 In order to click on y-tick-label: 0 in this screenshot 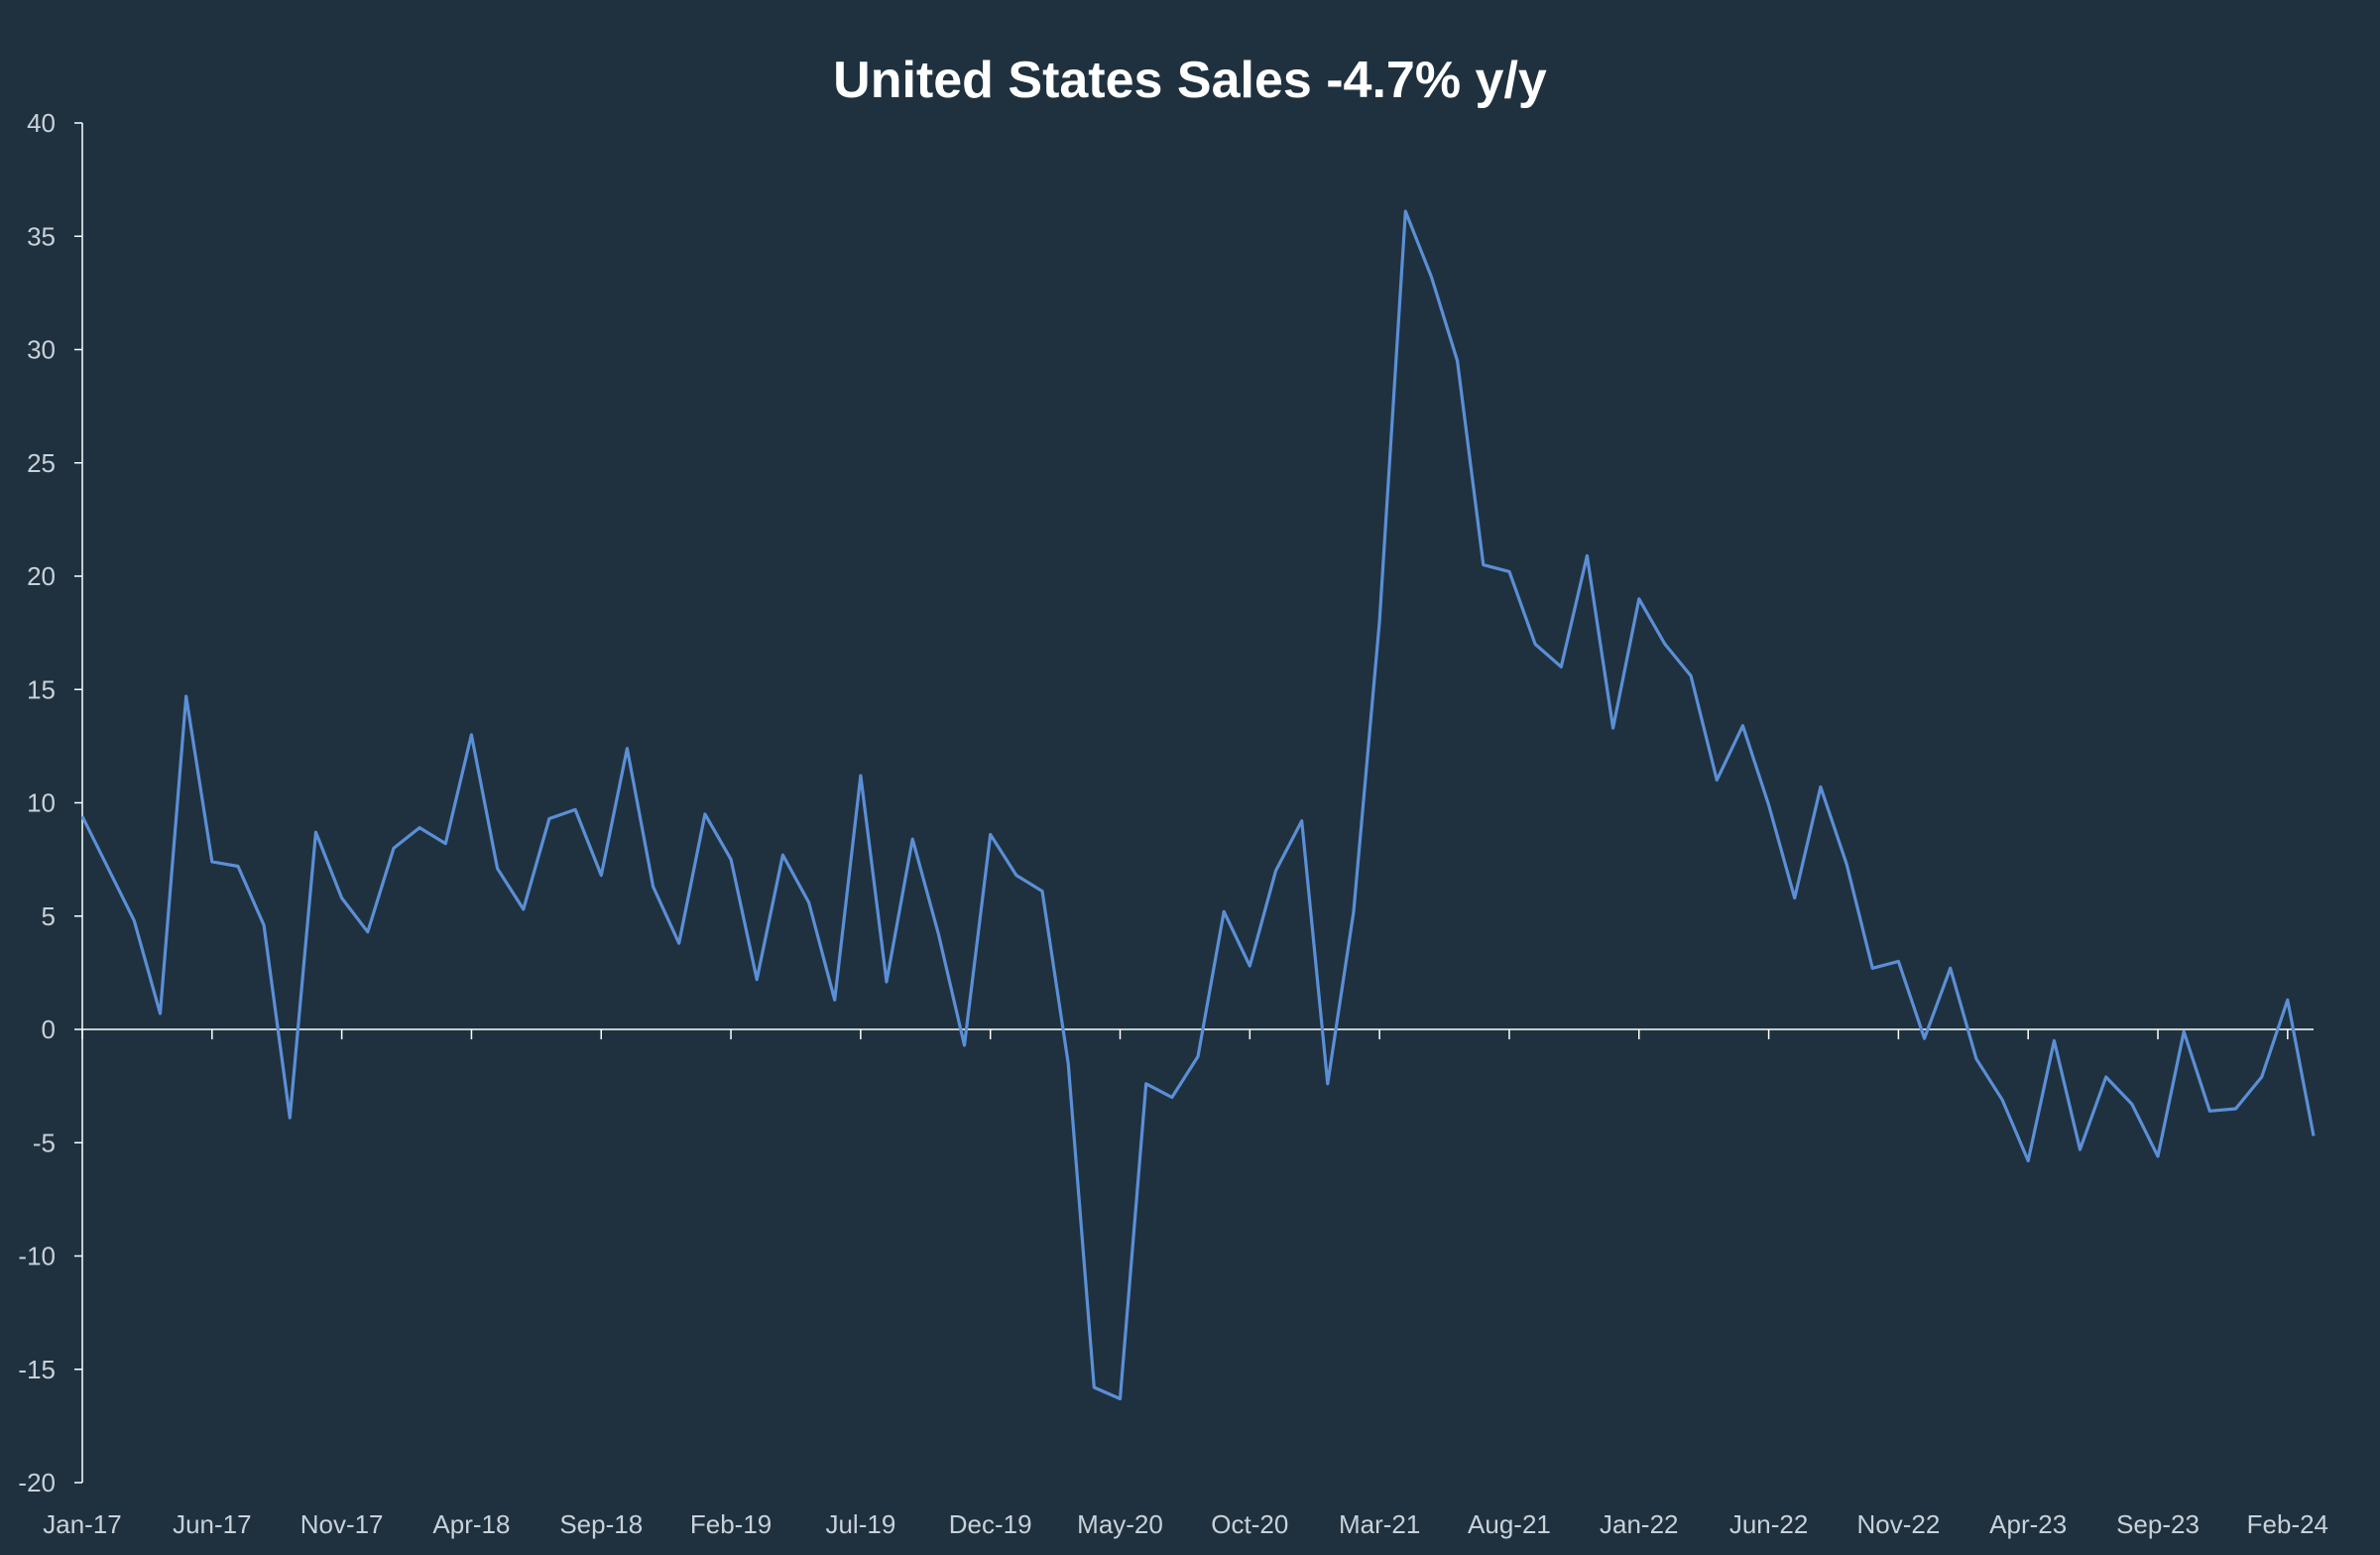, I will do `click(49, 1029)`.